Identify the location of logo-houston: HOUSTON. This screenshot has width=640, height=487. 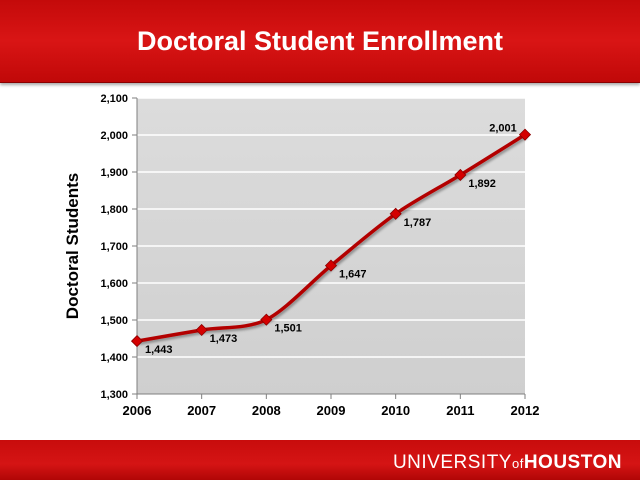
(572, 462).